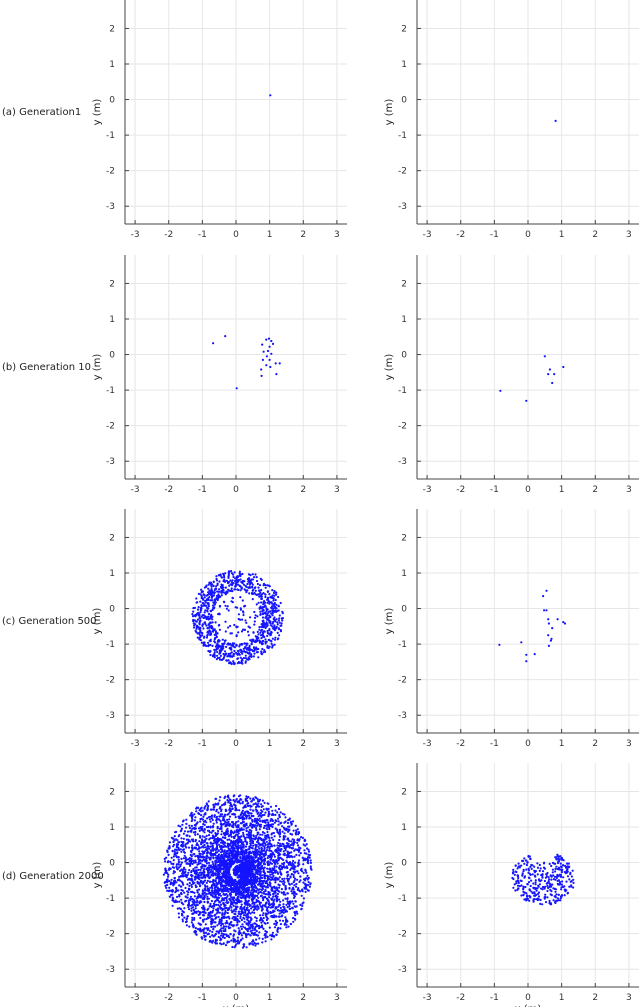 This screenshot has width=640, height=1007. What do you see at coordinates (97, 621) in the screenshot?
I see `y-axis-label: y (m)` at bounding box center [97, 621].